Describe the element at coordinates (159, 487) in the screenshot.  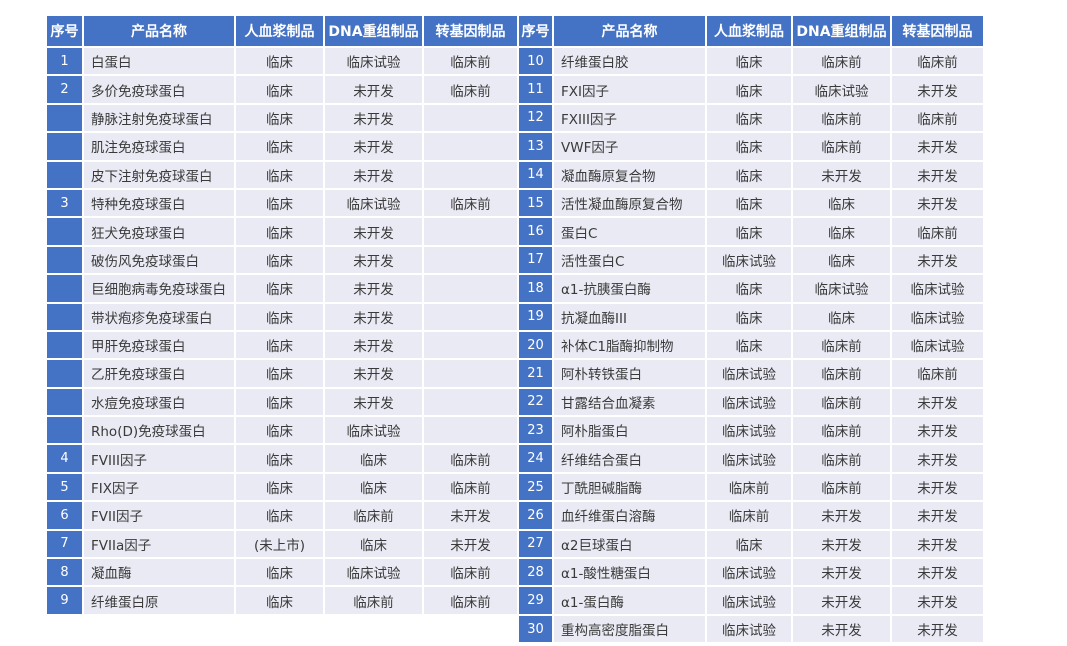
I see `product-name-cell: FIX因子` at that location.